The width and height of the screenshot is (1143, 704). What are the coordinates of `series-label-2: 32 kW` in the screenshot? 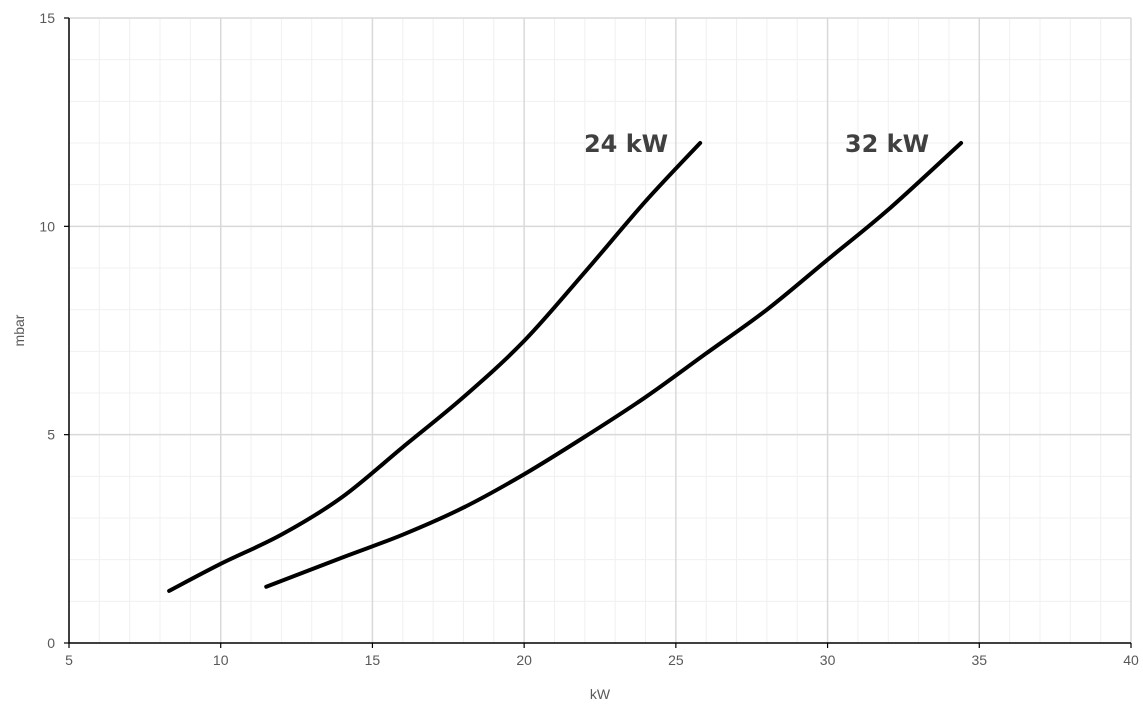 It's located at (887, 144).